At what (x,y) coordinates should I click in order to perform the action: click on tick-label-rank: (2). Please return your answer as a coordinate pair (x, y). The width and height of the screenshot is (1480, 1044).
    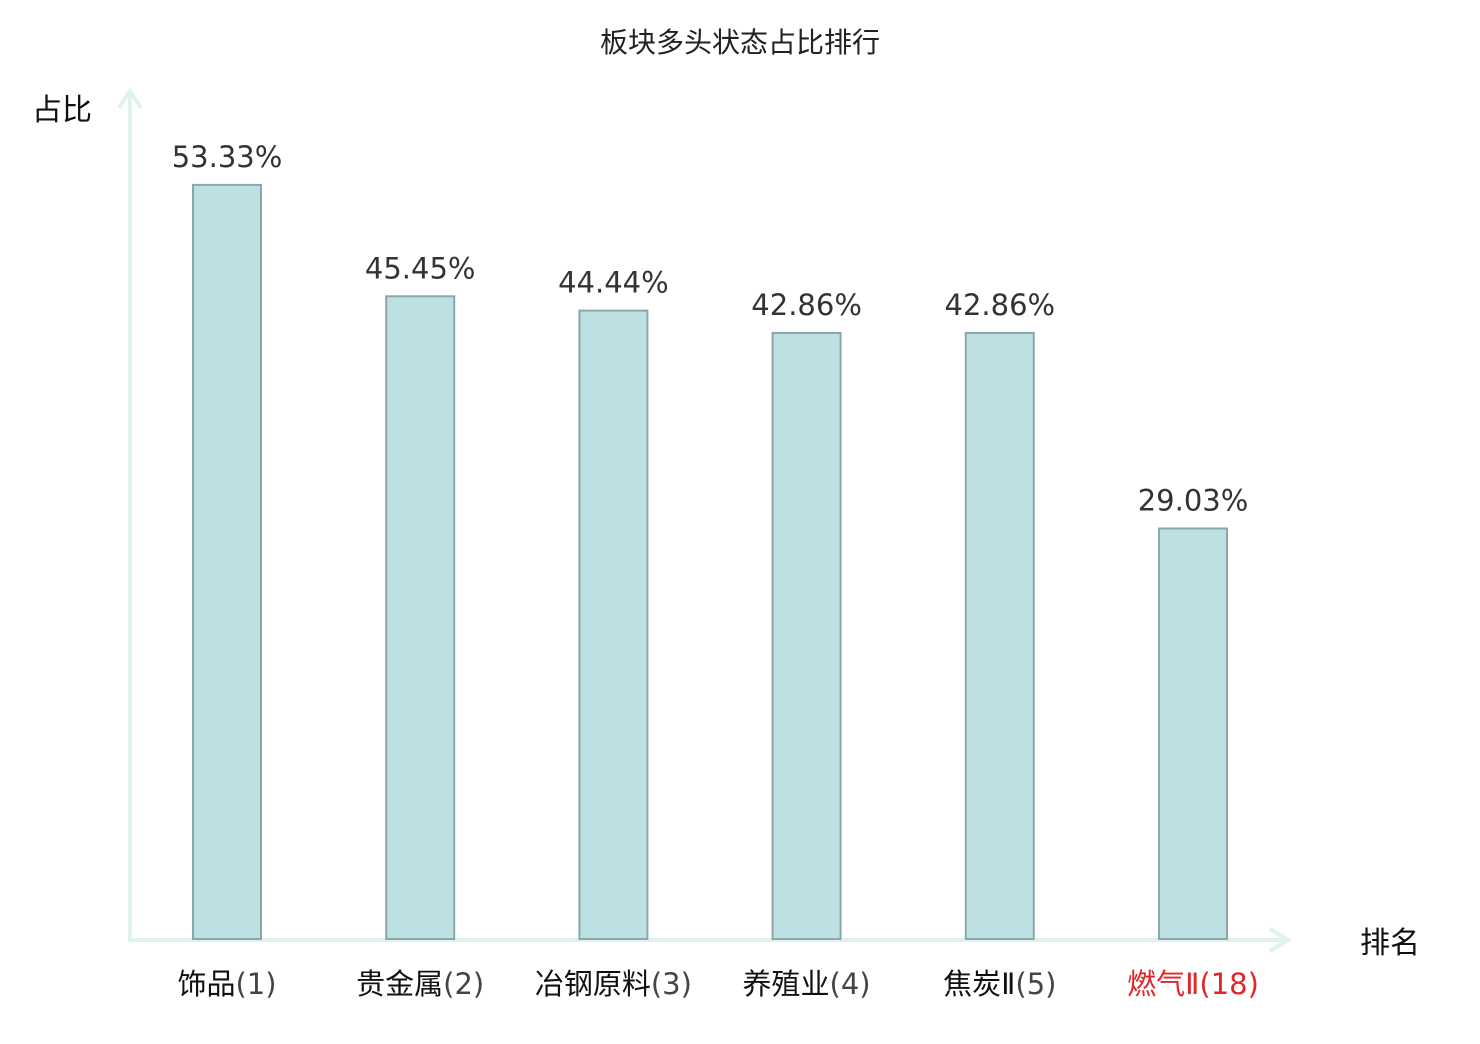
    Looking at the image, I should click on (463, 984).